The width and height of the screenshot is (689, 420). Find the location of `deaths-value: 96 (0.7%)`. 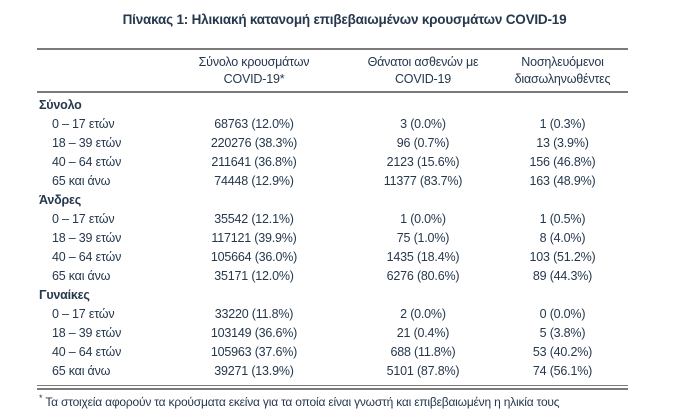

deaths-value: 96 (0.7%) is located at coordinates (423, 143).